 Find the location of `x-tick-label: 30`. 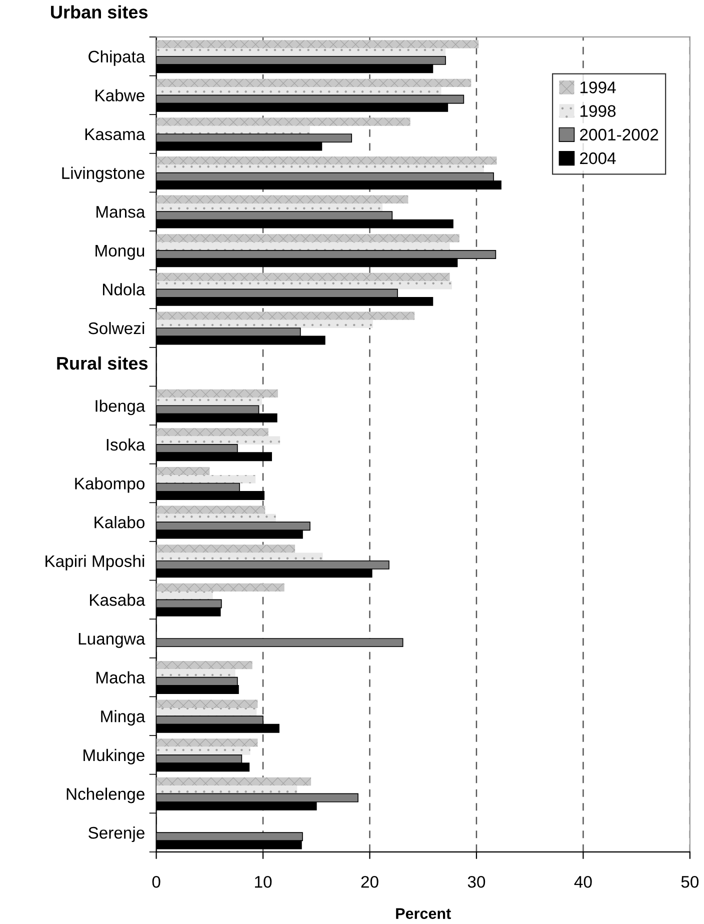

x-tick-label: 30 is located at coordinates (477, 882).